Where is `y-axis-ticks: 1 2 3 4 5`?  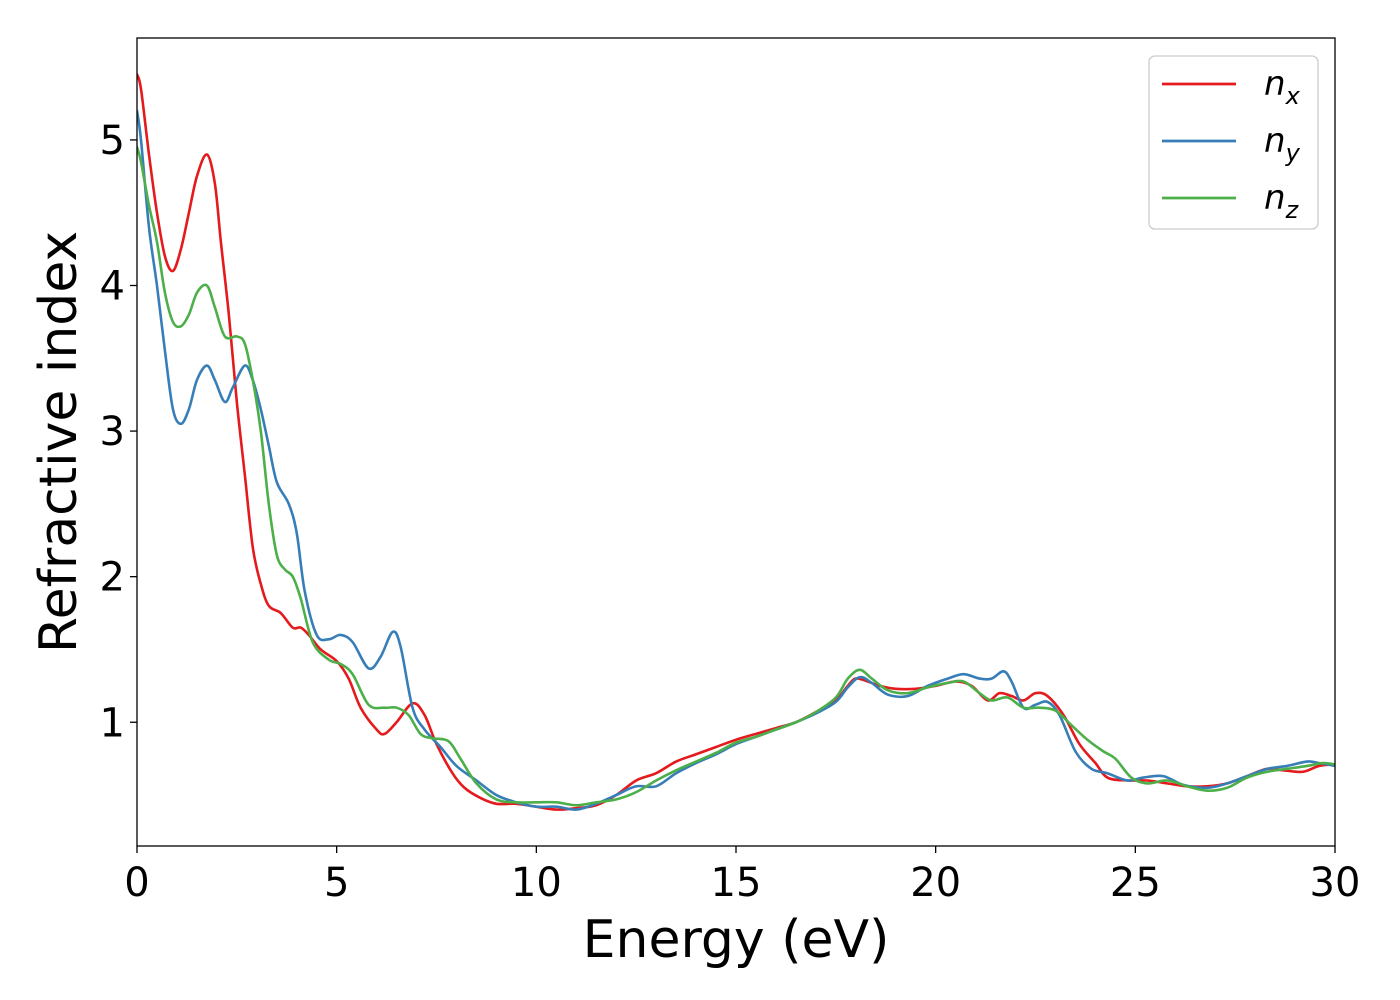 y-axis-ticks: 1 2 3 4 5 is located at coordinates (118, 432).